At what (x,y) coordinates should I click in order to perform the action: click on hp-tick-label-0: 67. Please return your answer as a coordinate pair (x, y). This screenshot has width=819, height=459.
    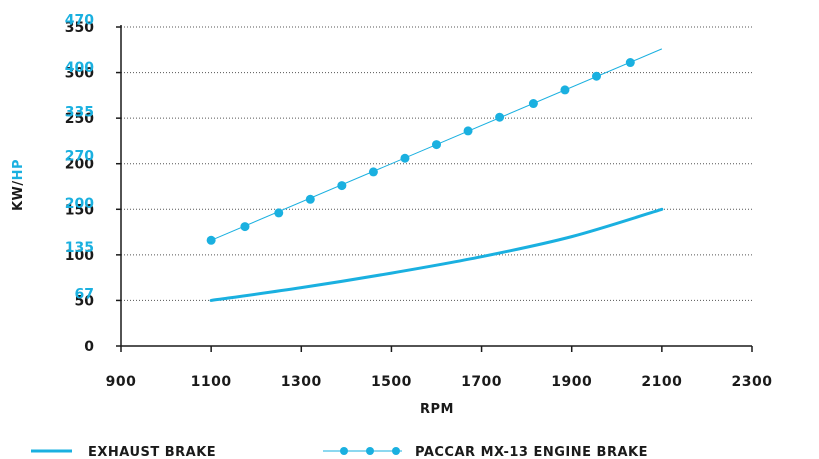
    Looking at the image, I should click on (84, 294).